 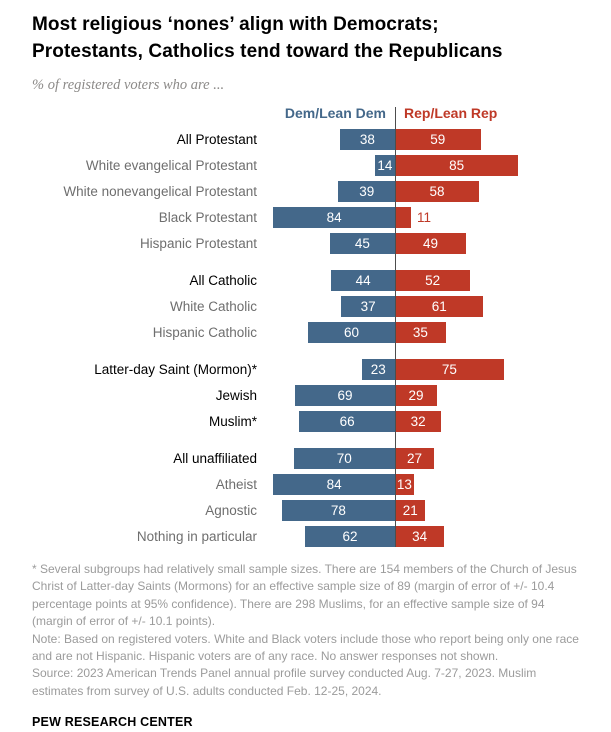 I want to click on dem-value: 62, so click(x=350, y=536).